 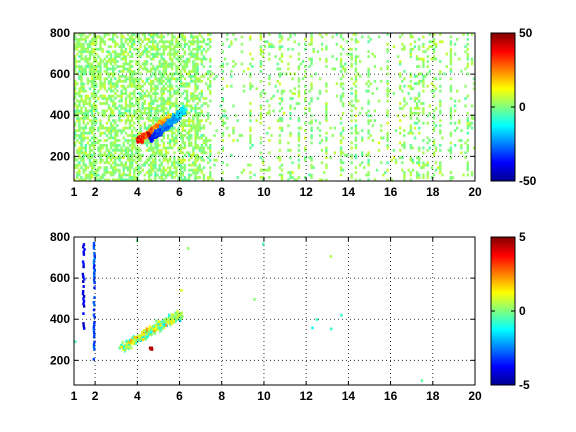 What do you see at coordinates (264, 396) in the screenshot?
I see `x-tick-label: 10` at bounding box center [264, 396].